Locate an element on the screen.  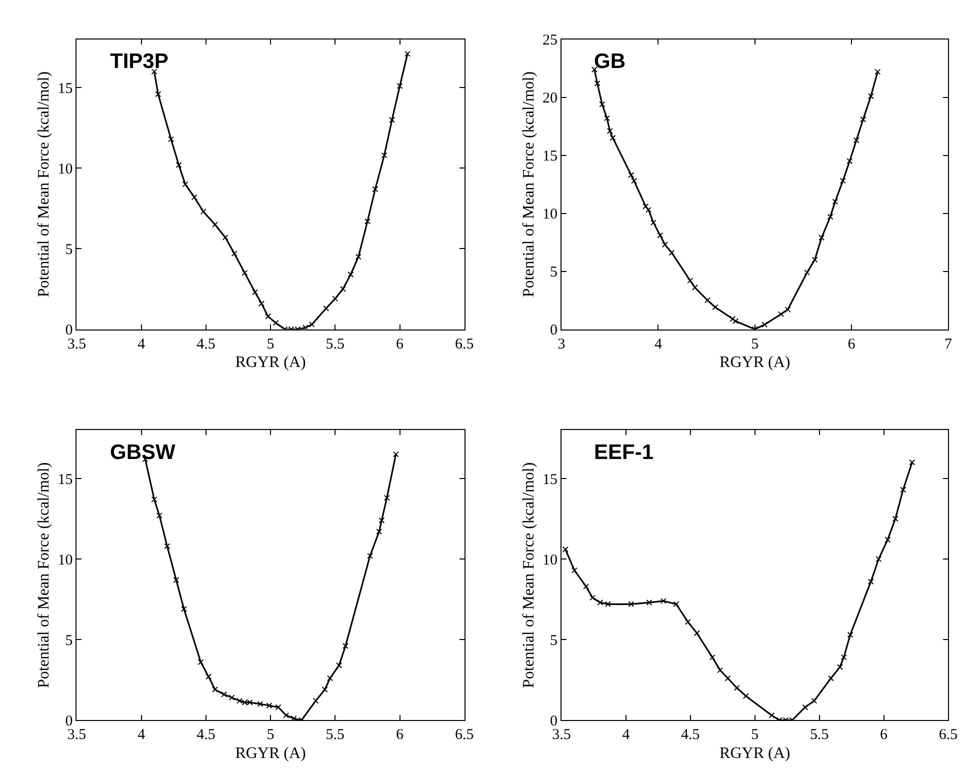
x-tick-label: 7 is located at coordinates (948, 344).